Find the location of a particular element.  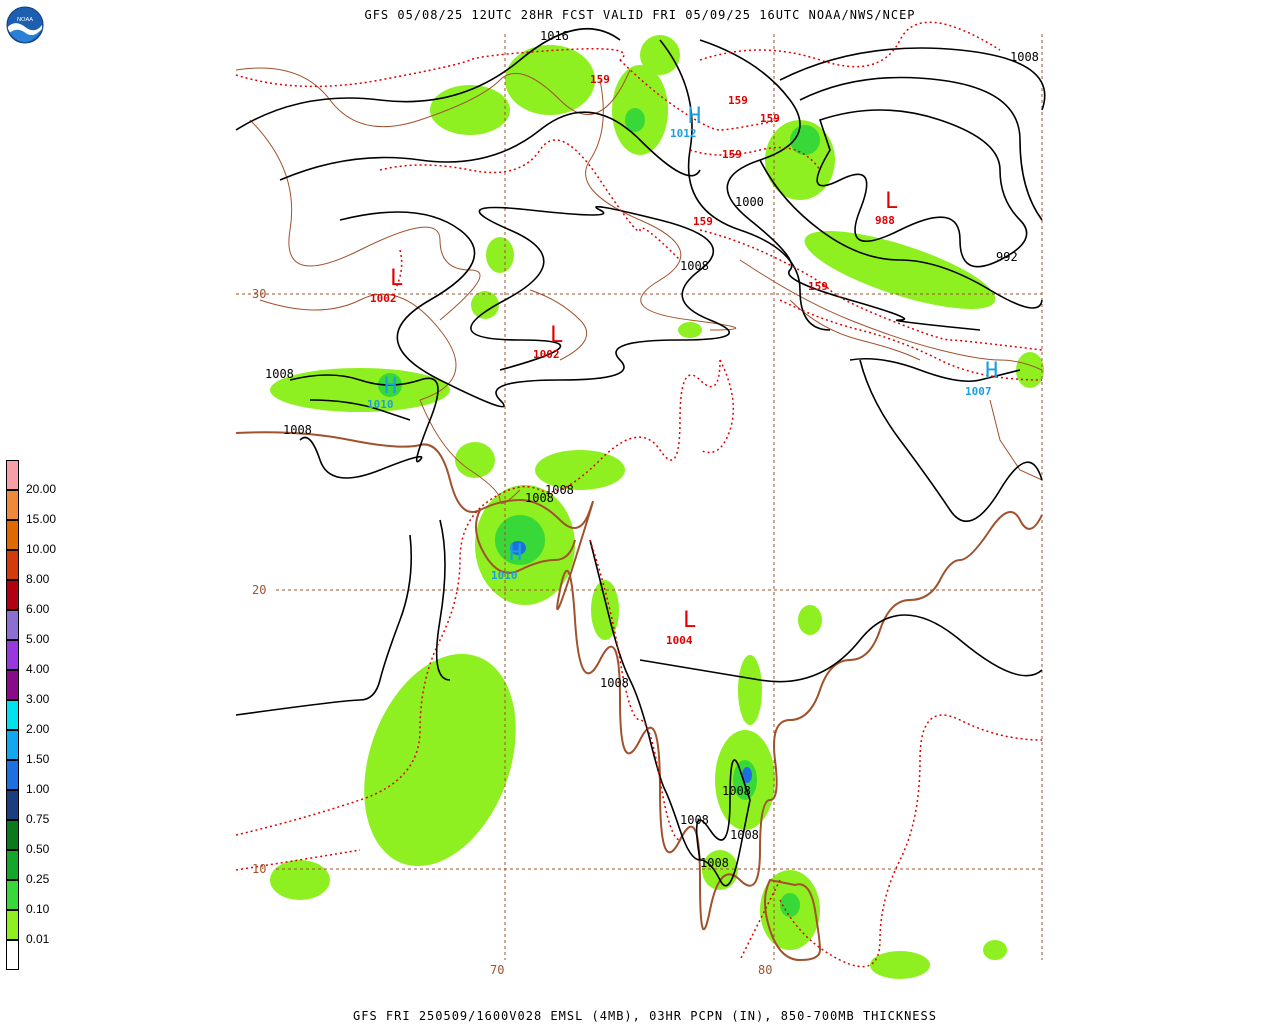

legend-label: 5.00 is located at coordinates (38, 639).